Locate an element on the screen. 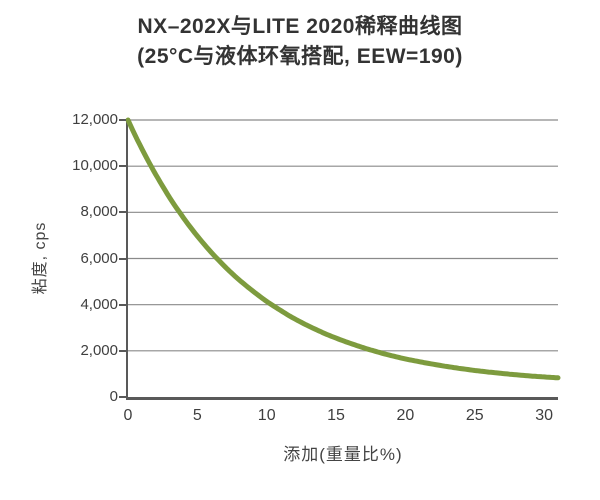 The image size is (600, 500). y-tick-label: 2,000 is located at coordinates (99, 350).